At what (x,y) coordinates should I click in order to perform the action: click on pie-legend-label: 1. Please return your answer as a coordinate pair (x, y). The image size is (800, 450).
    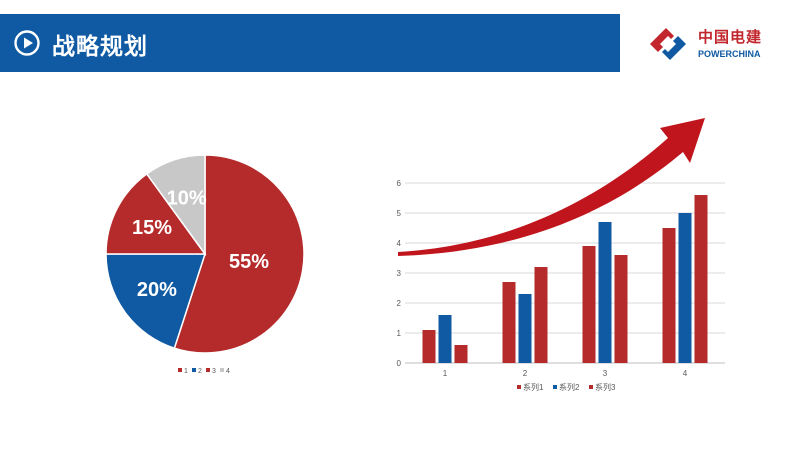
    Looking at the image, I should click on (186, 371).